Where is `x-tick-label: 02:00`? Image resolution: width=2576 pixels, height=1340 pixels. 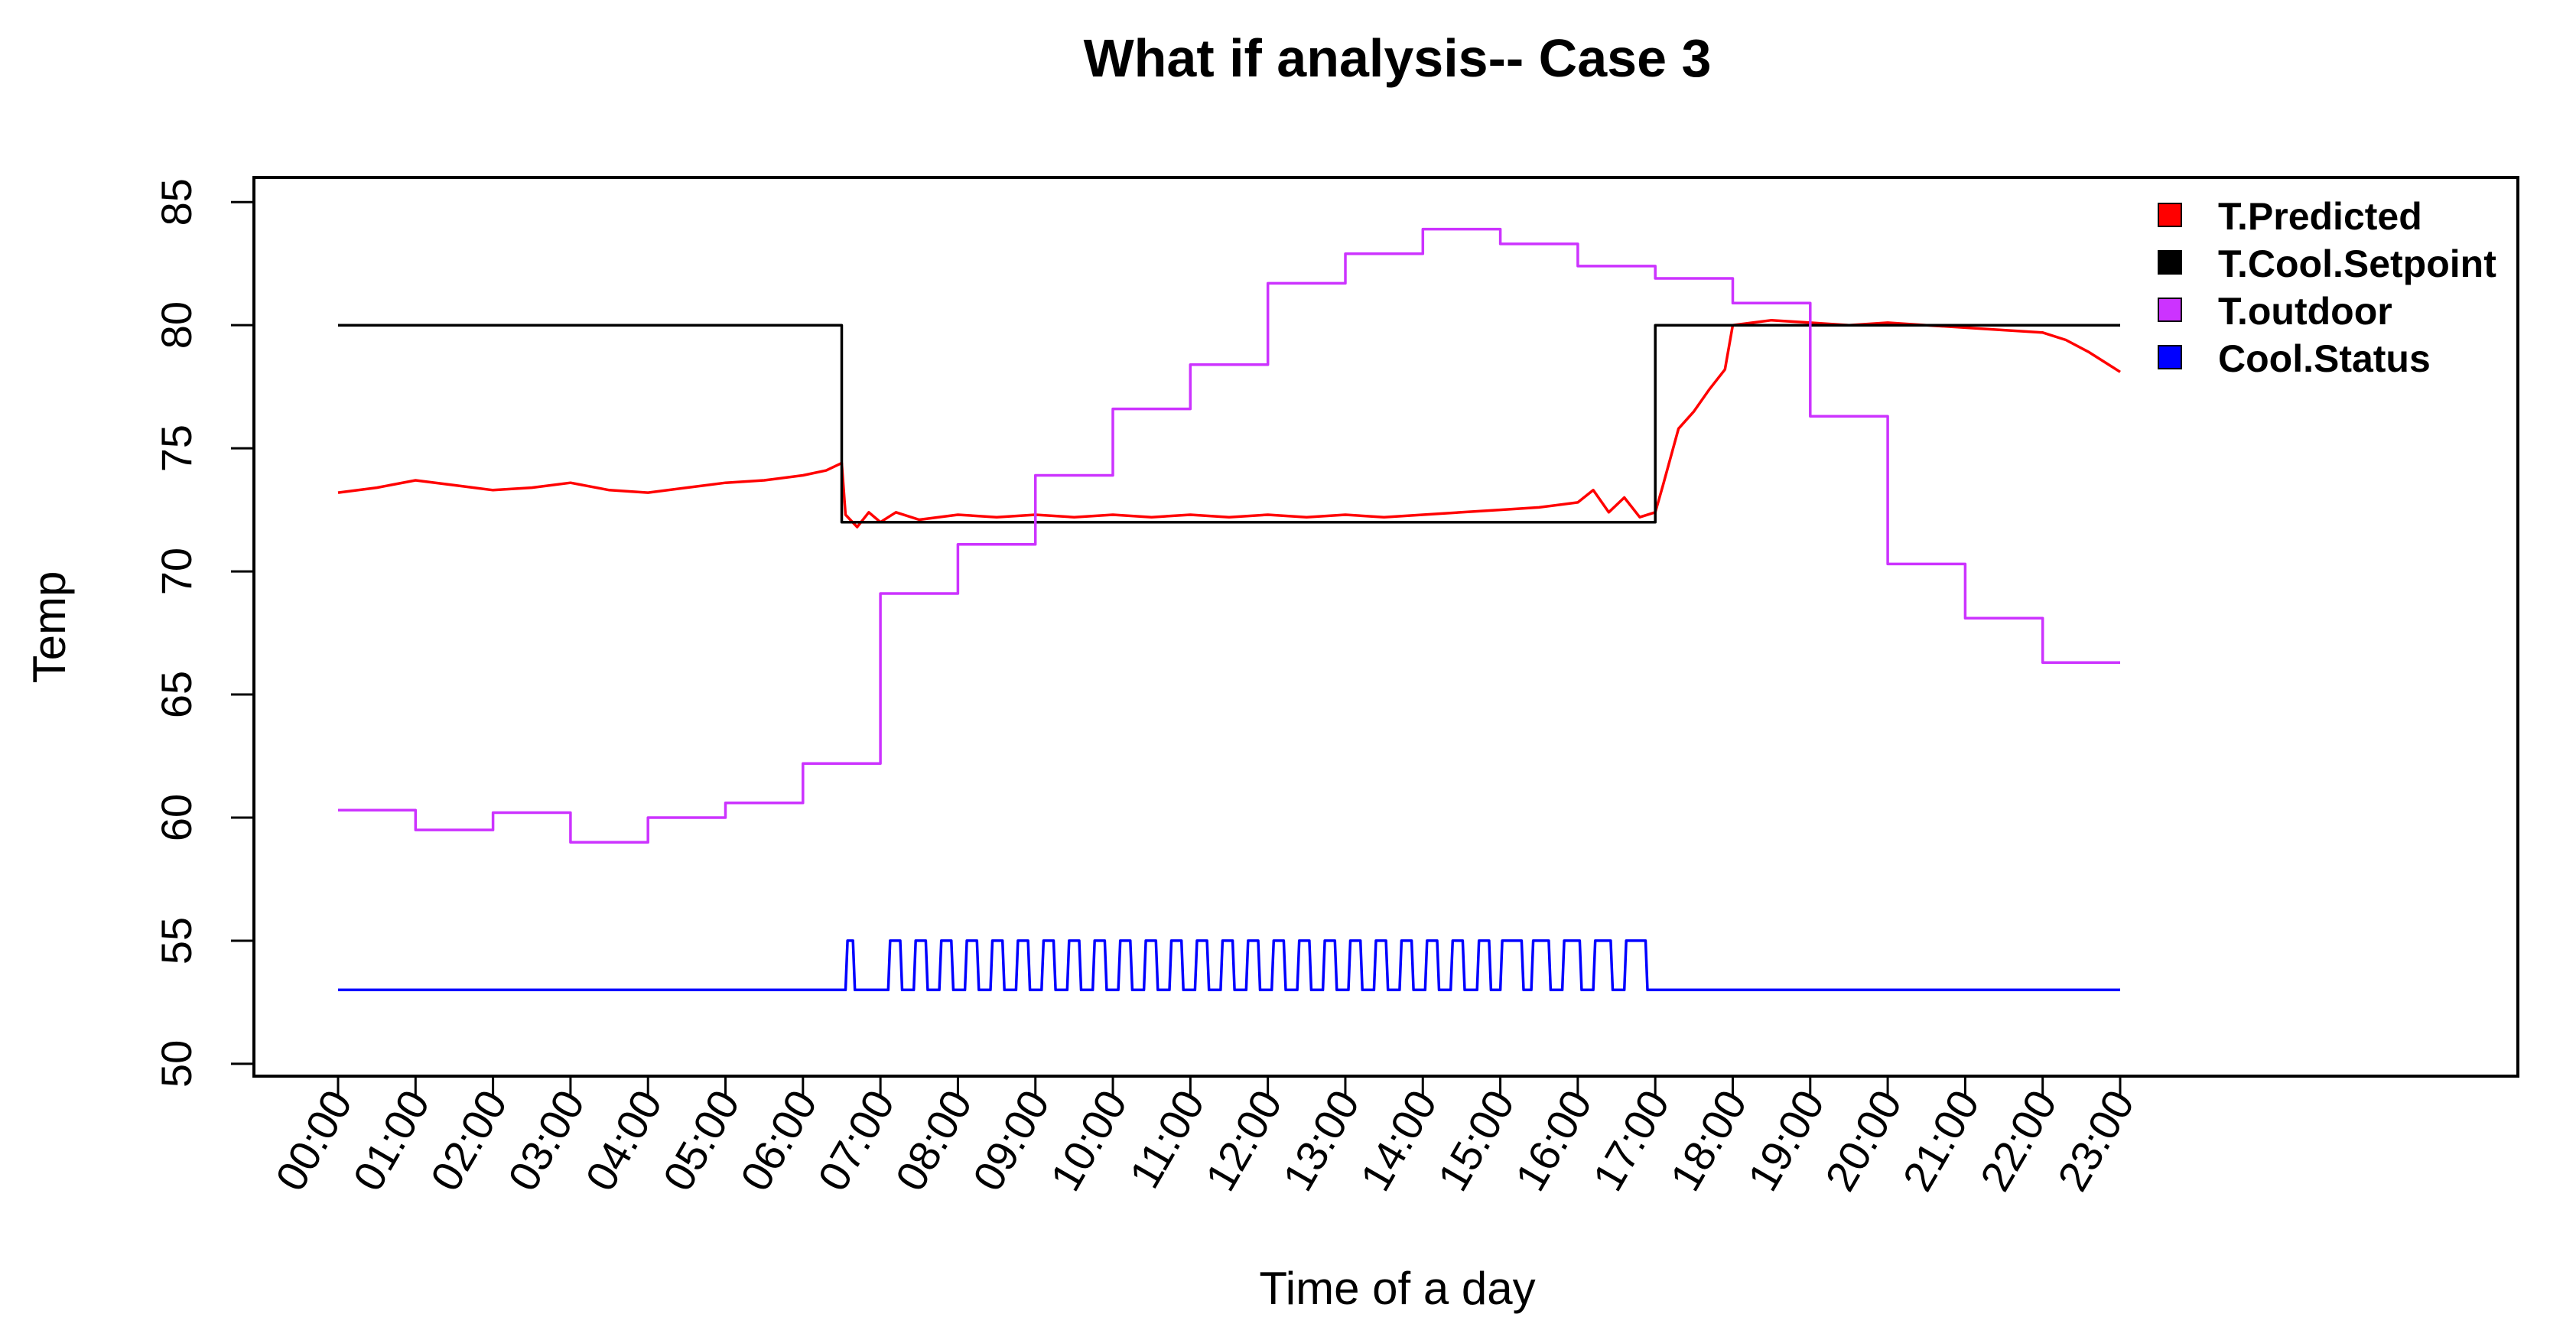
x-tick-label: 02:00 is located at coordinates (468, 1140).